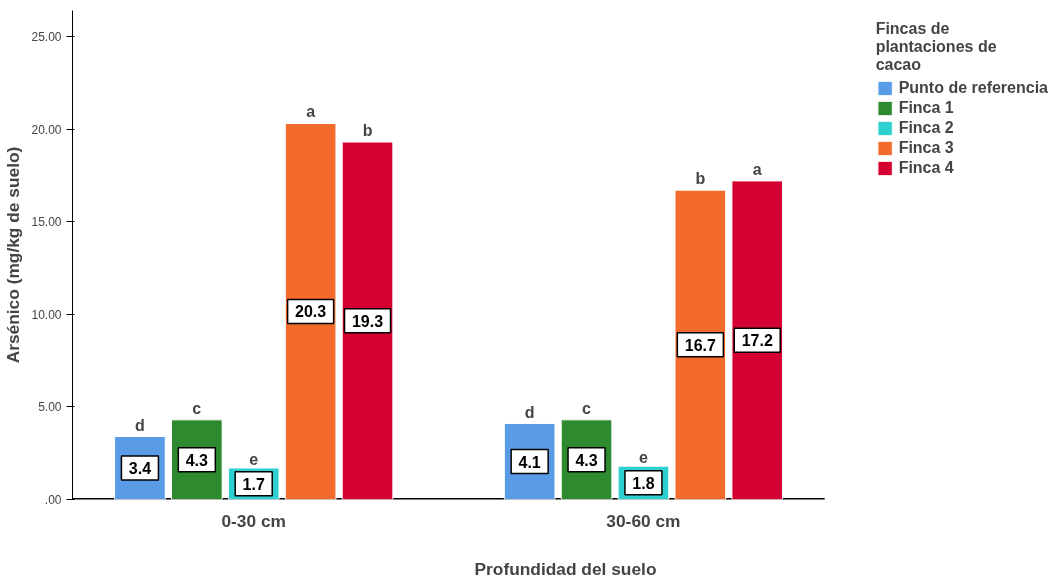 Image resolution: width=1063 pixels, height=581 pixels. I want to click on legend-label: Punto de referencia, so click(973, 88).